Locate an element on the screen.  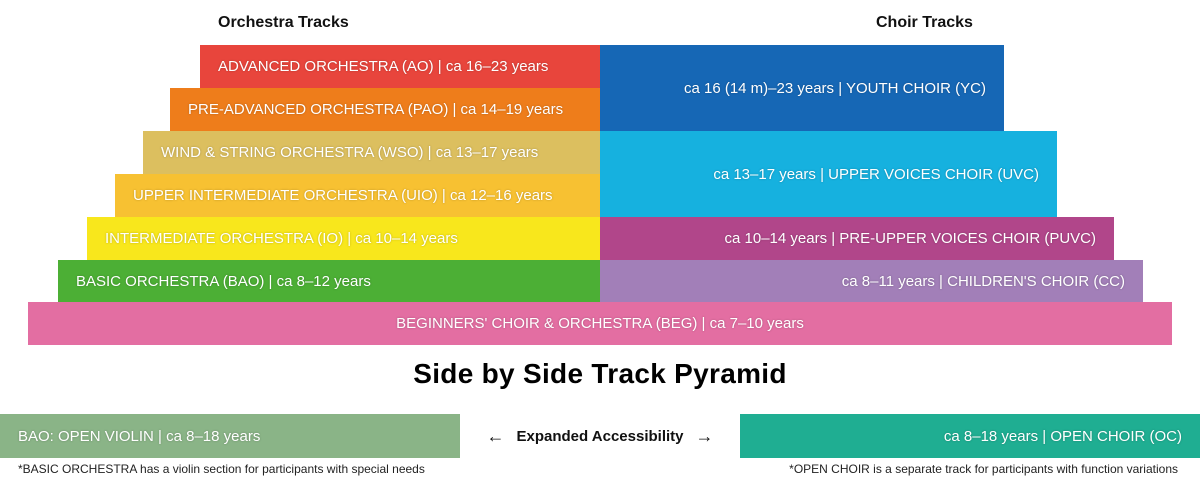
arrow-left-icon: ← is located at coordinates (495, 435).